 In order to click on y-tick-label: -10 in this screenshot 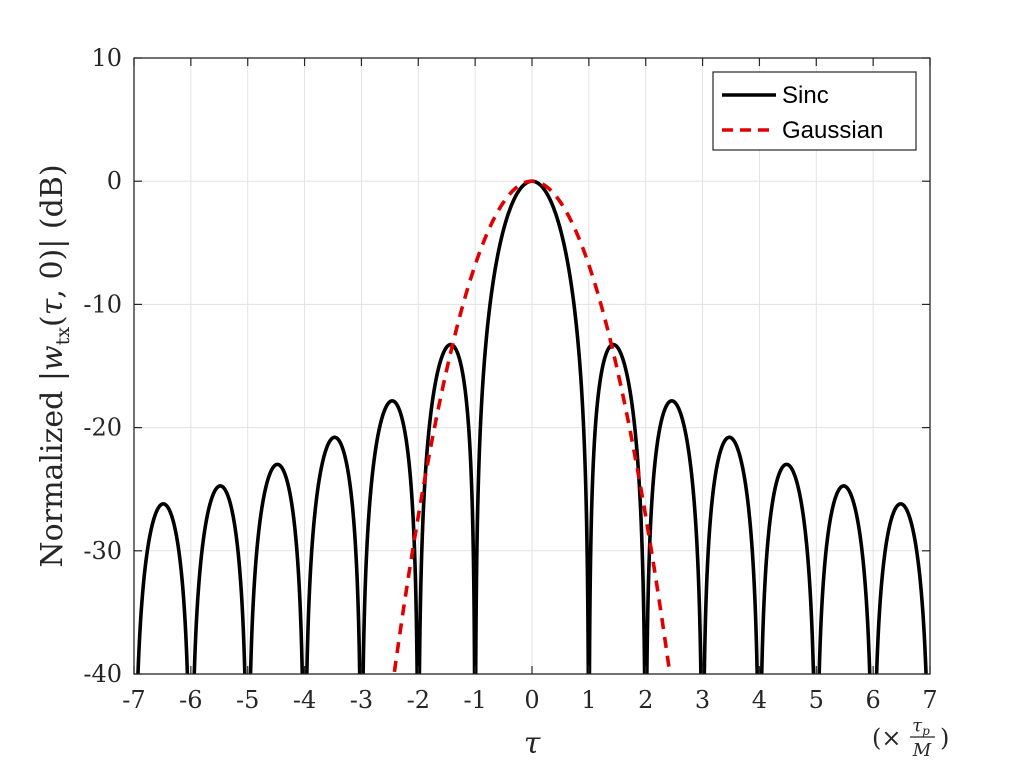, I will do `click(102, 304)`.